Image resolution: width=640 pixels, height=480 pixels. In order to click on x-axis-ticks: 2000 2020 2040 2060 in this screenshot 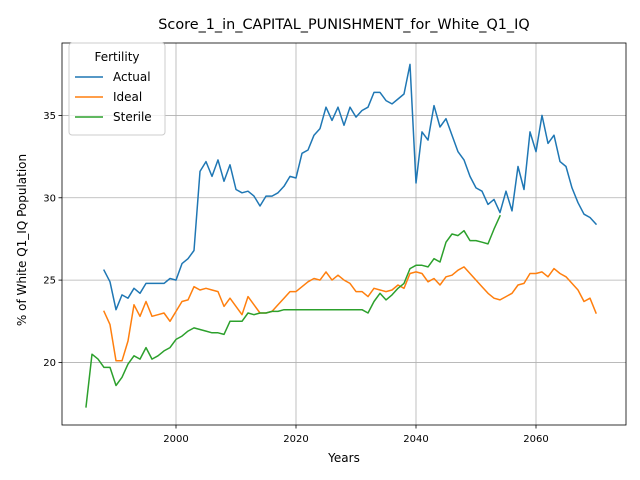, I will do `click(356, 435)`.